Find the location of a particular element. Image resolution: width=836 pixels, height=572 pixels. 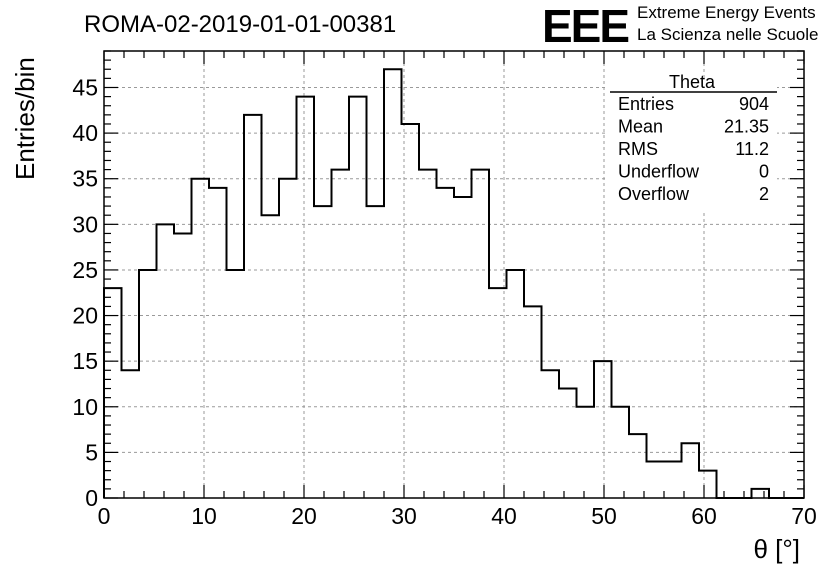

stats-row-value: 11.2 is located at coordinates (752, 149).